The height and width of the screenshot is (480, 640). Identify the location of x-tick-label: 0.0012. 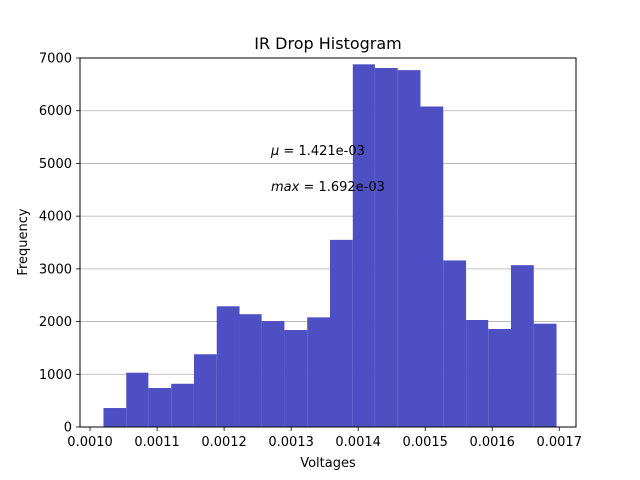
(224, 442).